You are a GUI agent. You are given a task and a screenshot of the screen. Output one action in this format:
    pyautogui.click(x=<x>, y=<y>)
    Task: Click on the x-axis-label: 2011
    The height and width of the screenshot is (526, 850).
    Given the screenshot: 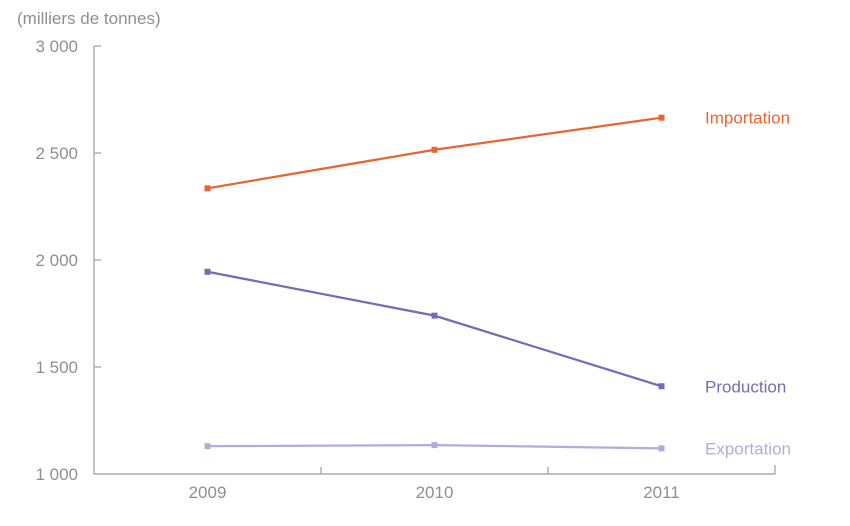 What is the action you would take?
    pyautogui.click(x=661, y=492)
    